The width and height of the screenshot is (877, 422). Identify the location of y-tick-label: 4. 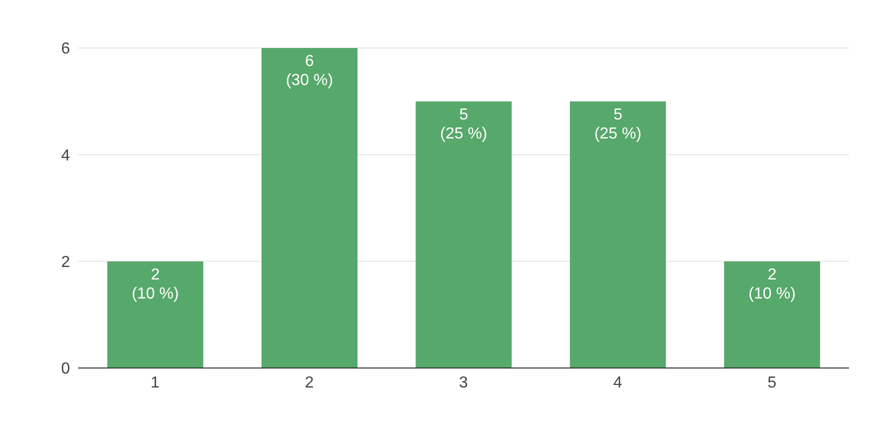
(65, 155).